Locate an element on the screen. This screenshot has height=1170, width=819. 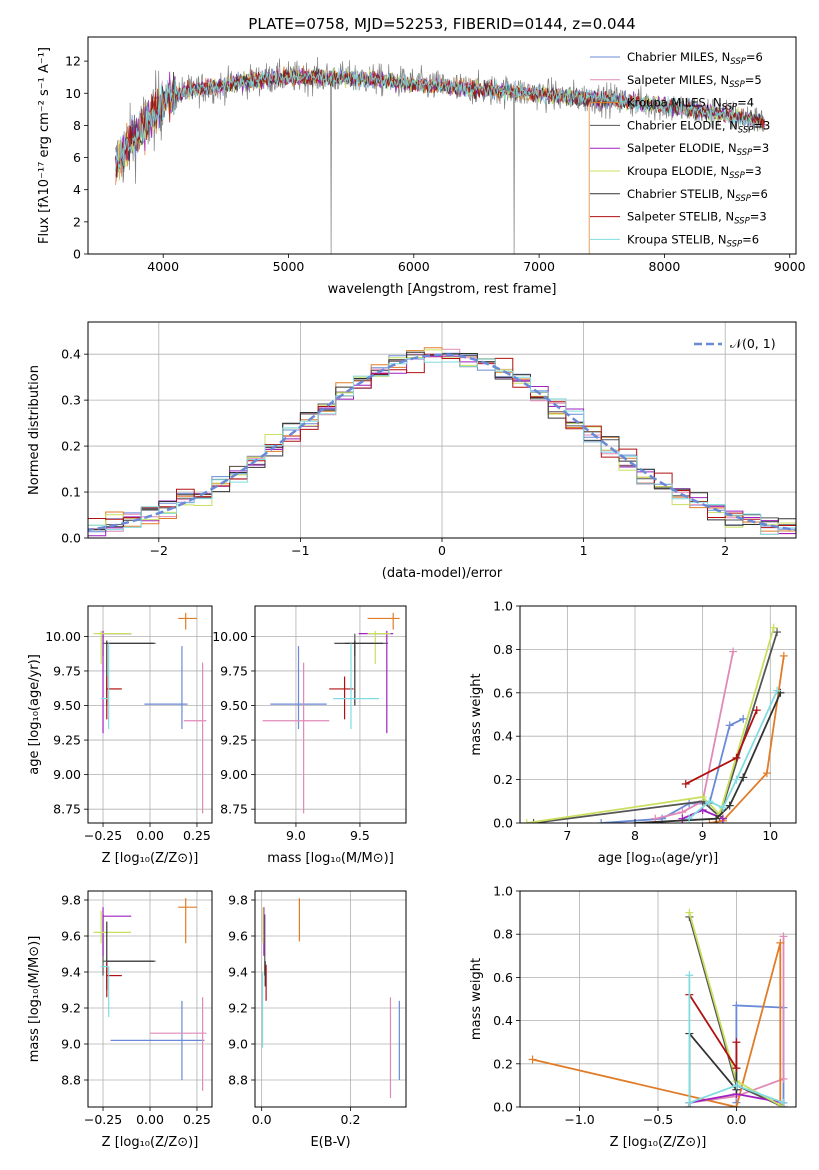
x-tick-label: 0.2 is located at coordinates (351, 1119).